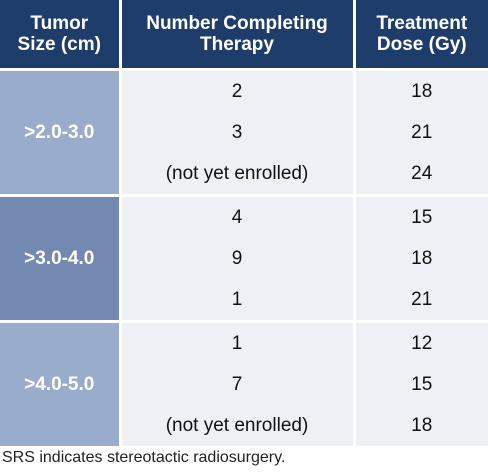 The image size is (488, 476). Describe the element at coordinates (237, 23) in the screenshot. I see `header-number-line1: Number Completing` at that location.